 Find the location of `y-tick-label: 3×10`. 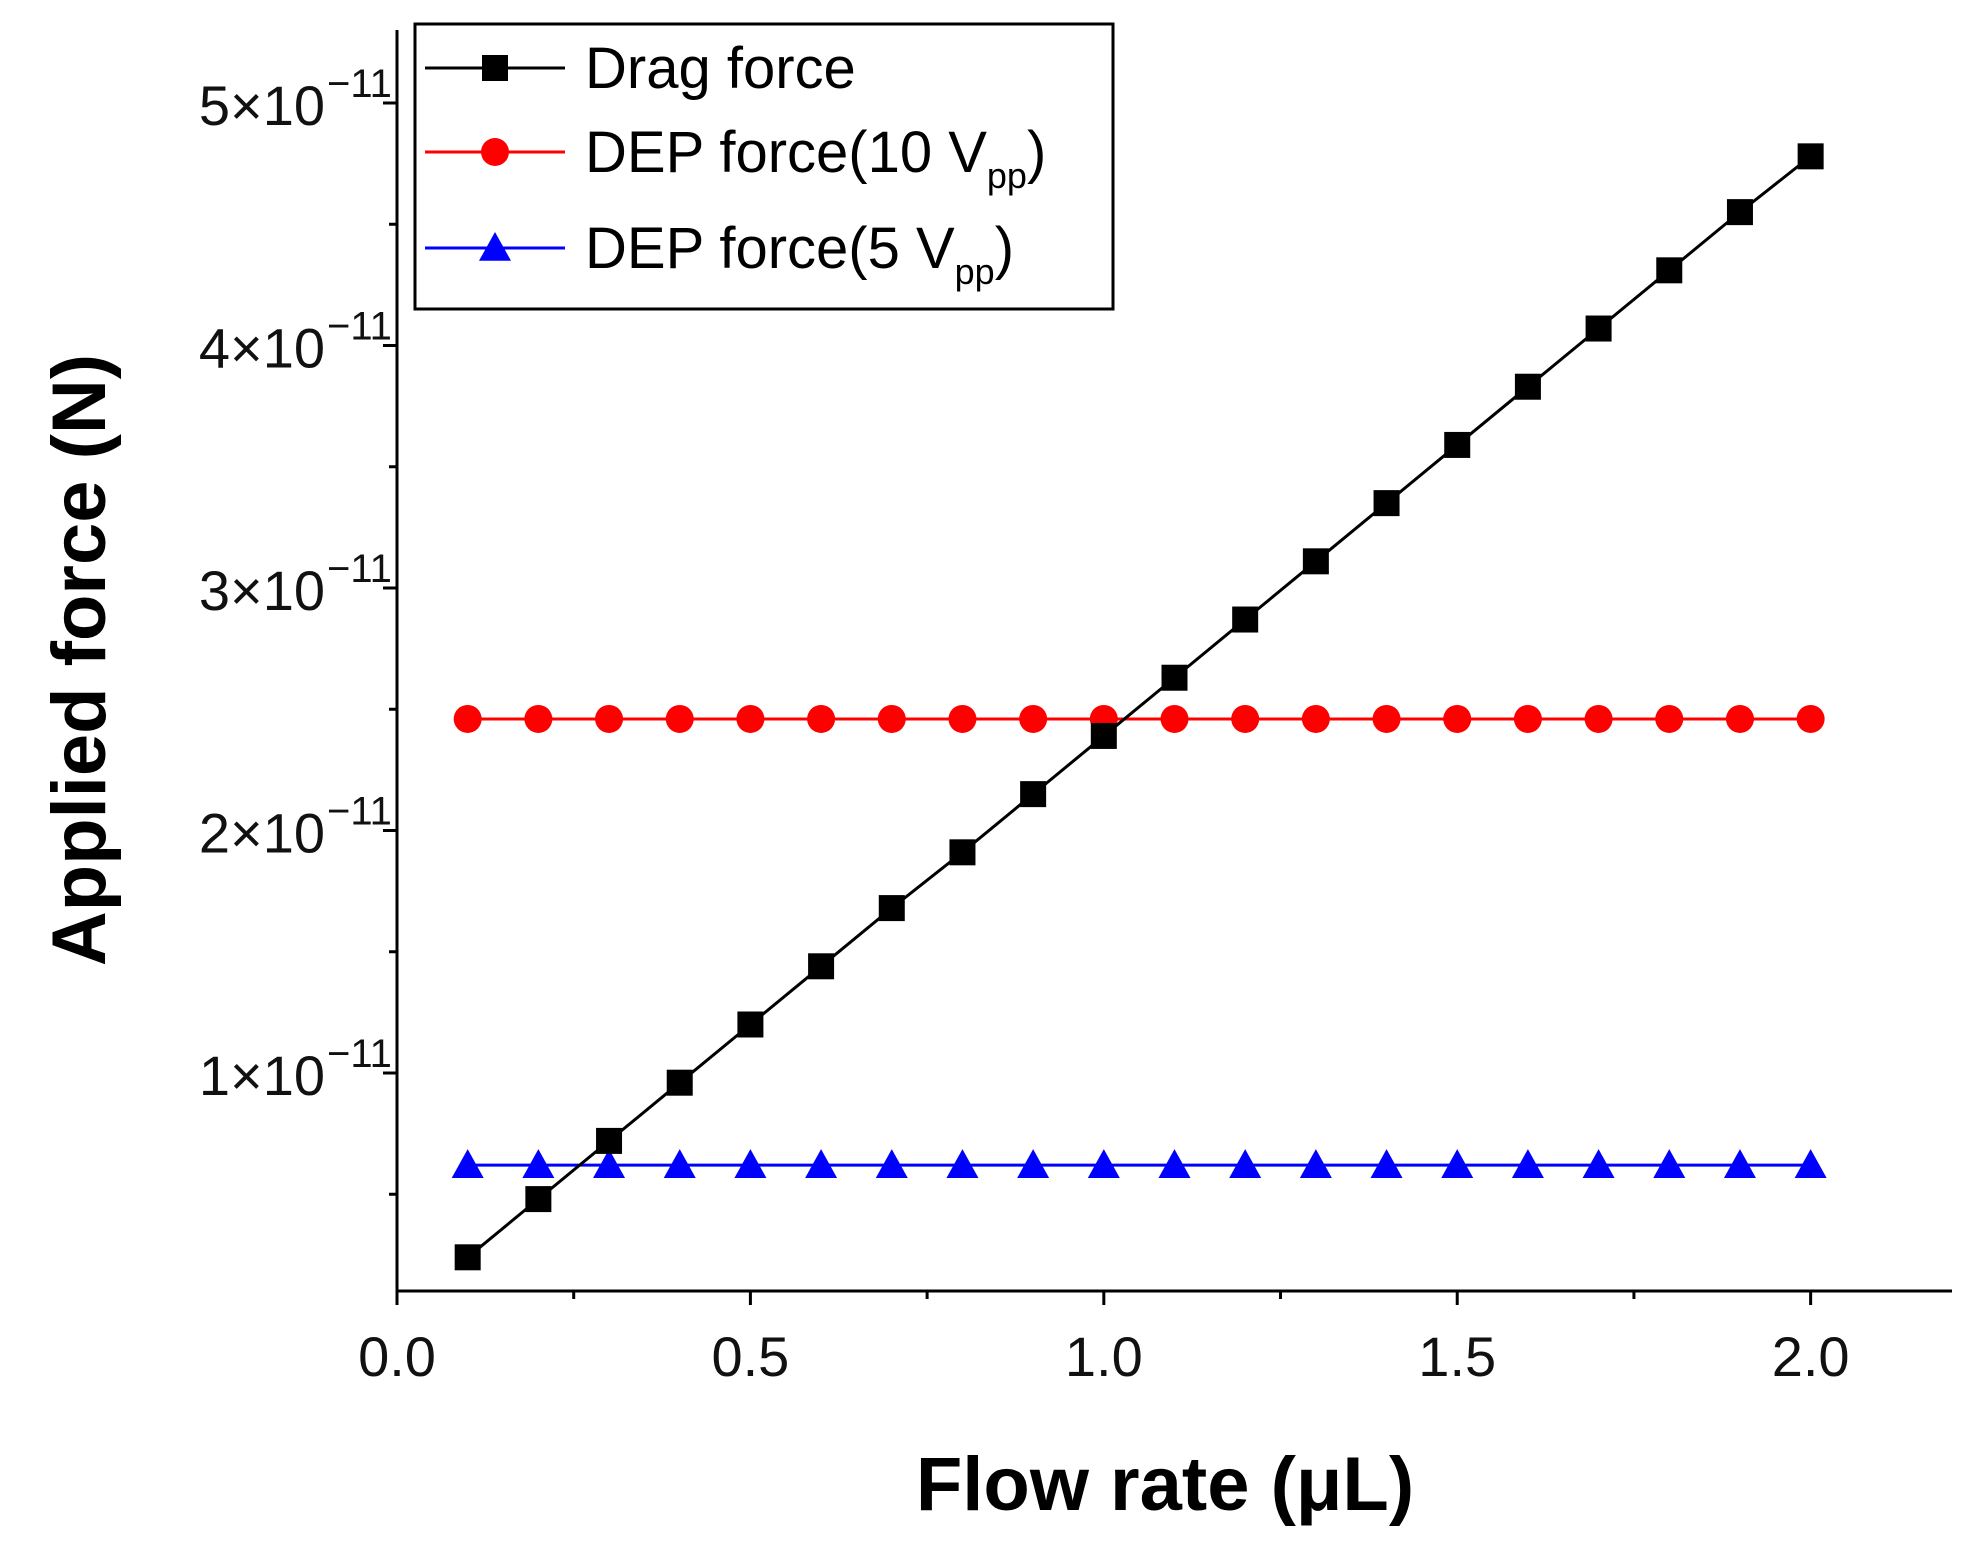

y-tick-label: 3×10 is located at coordinates (262, 590).